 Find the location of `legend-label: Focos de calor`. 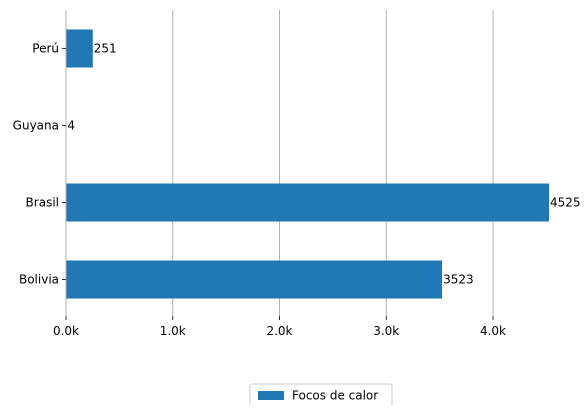

legend-label: Focos de calor is located at coordinates (335, 396).